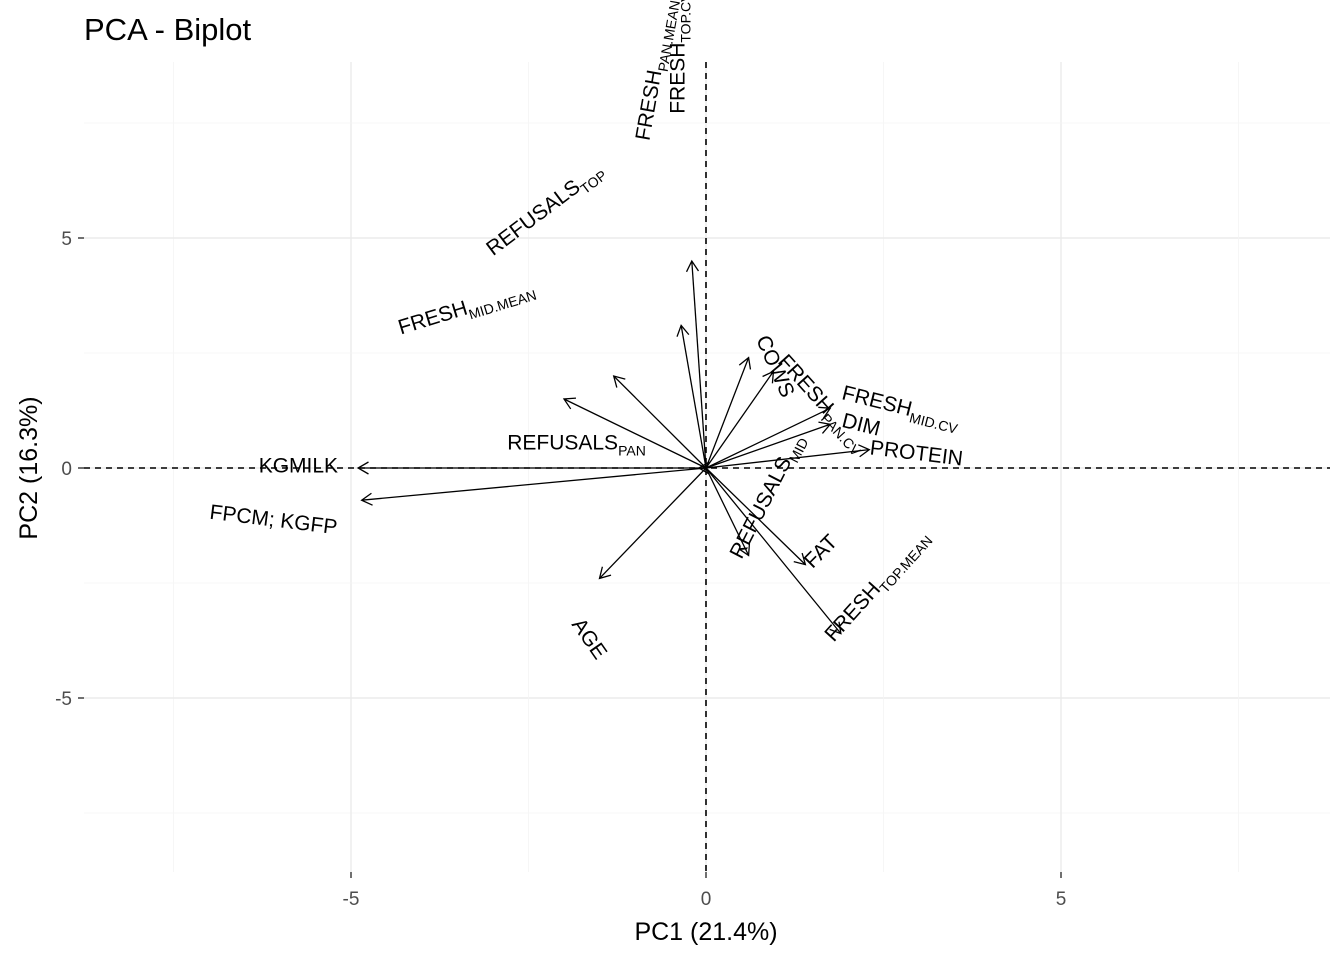  What do you see at coordinates (799, 450) in the screenshot?
I see `label-subscript: MID` at bounding box center [799, 450].